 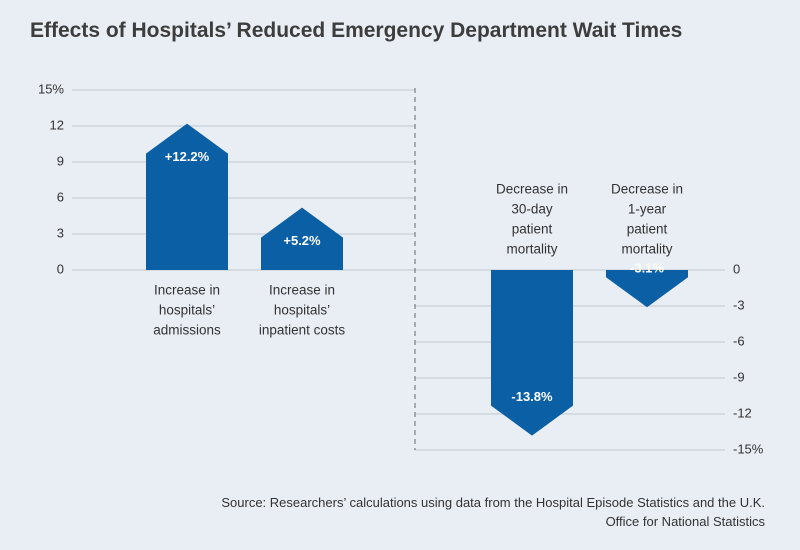 What do you see at coordinates (742, 412) in the screenshot?
I see `right-tick-label: -12` at bounding box center [742, 412].